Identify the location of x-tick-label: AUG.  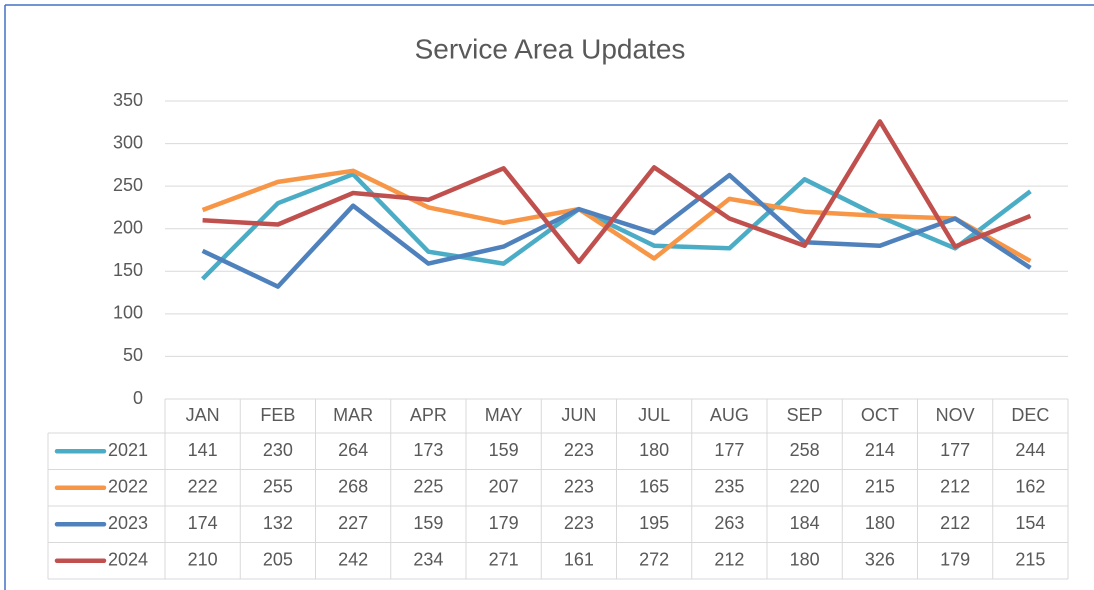
(729, 415).